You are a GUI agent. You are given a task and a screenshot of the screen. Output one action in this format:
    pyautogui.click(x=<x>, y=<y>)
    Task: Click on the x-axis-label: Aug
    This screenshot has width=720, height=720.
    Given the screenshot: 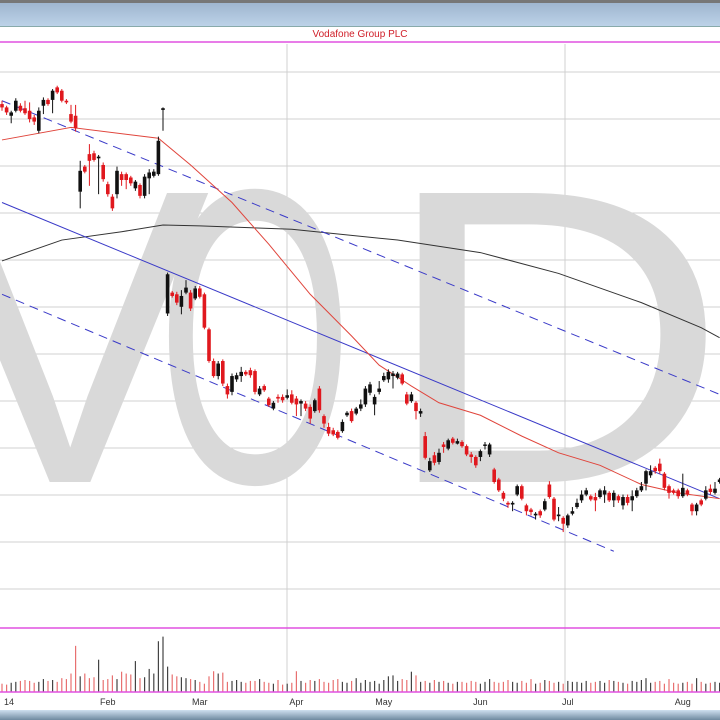 What is the action you would take?
    pyautogui.click(x=683, y=702)
    